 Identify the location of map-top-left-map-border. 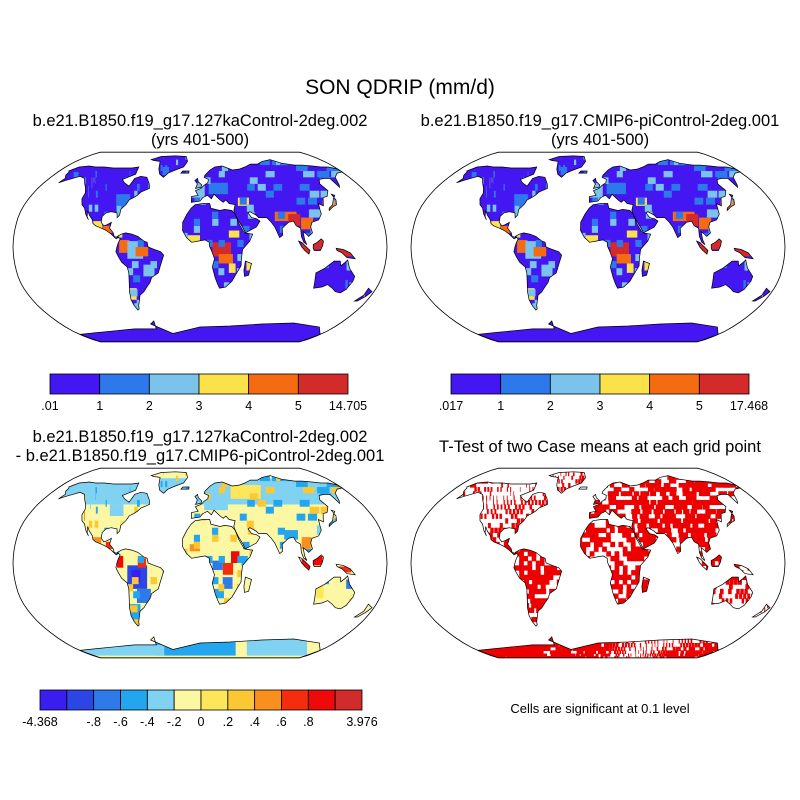
(200, 247).